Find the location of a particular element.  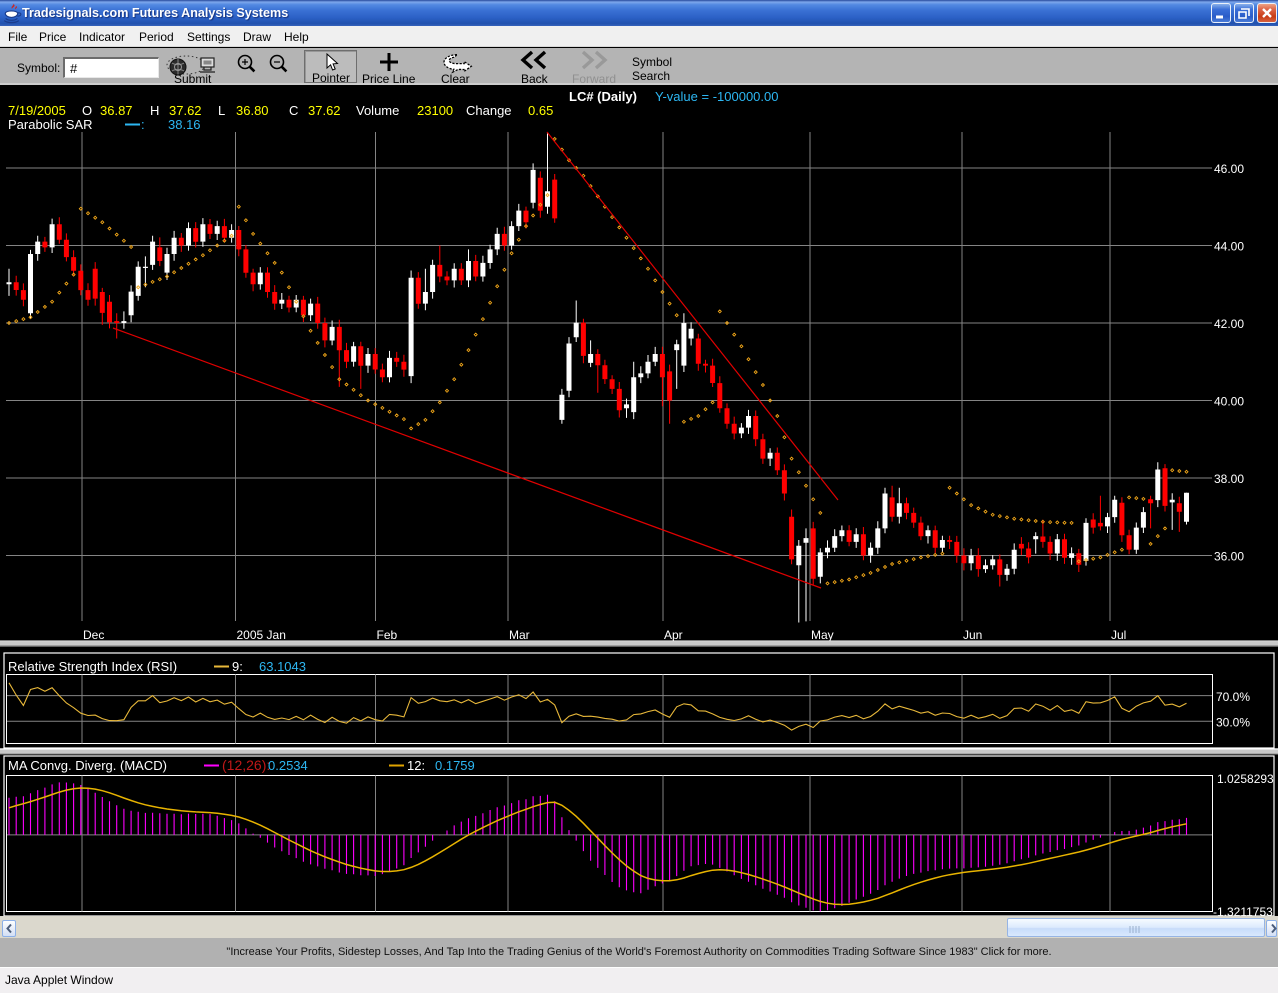

svg-text: 38.00 is located at coordinates (1229, 479).